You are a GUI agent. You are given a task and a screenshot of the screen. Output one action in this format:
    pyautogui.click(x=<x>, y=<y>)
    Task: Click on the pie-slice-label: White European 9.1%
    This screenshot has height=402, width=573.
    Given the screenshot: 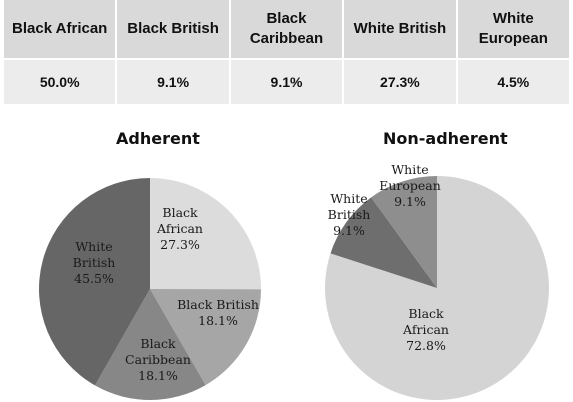 What is the action you would take?
    pyautogui.click(x=410, y=185)
    